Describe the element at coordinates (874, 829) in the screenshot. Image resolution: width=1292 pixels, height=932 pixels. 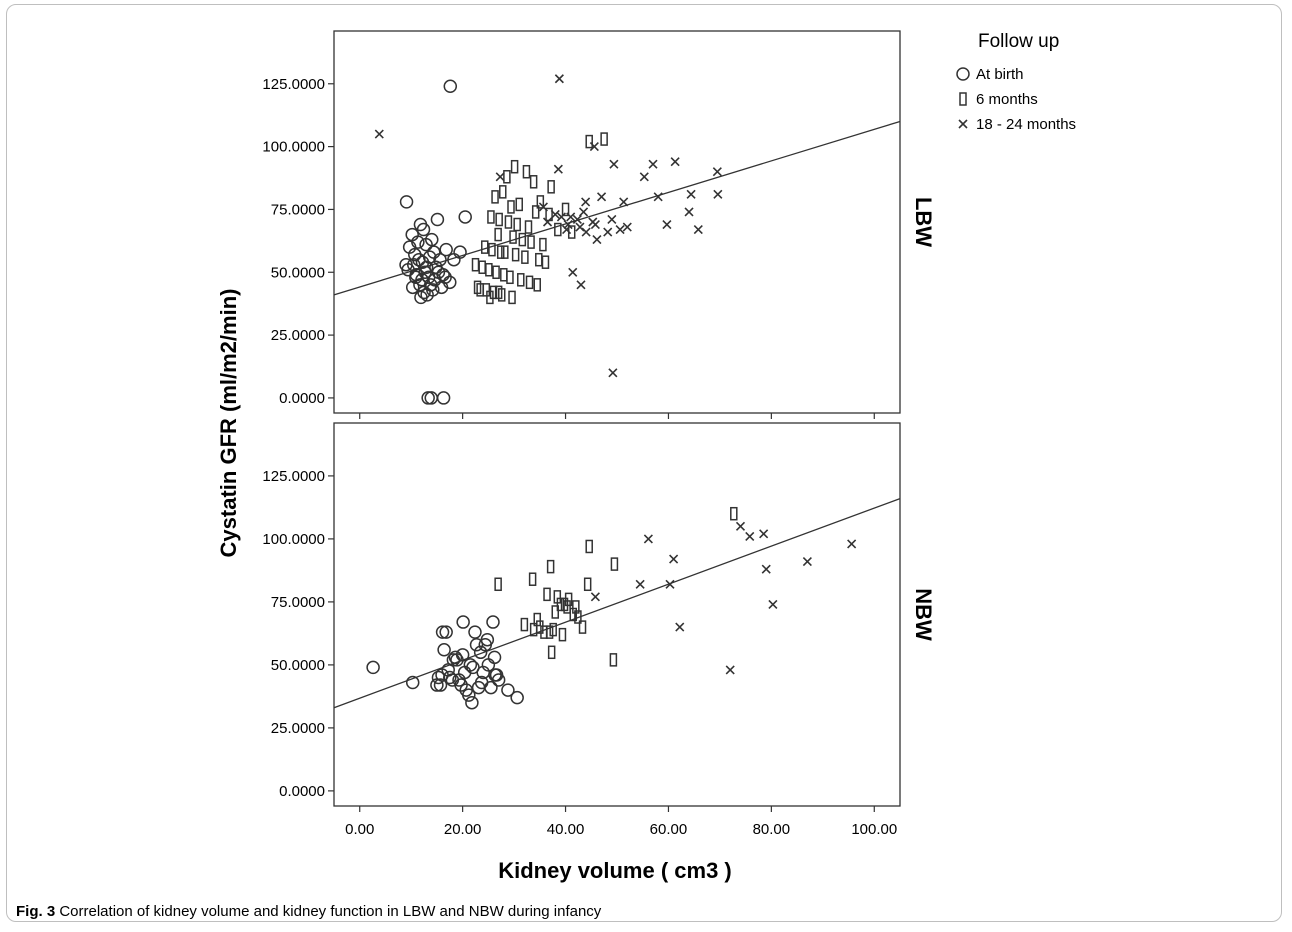
I see `x-tick-label: 100.00` at that location.